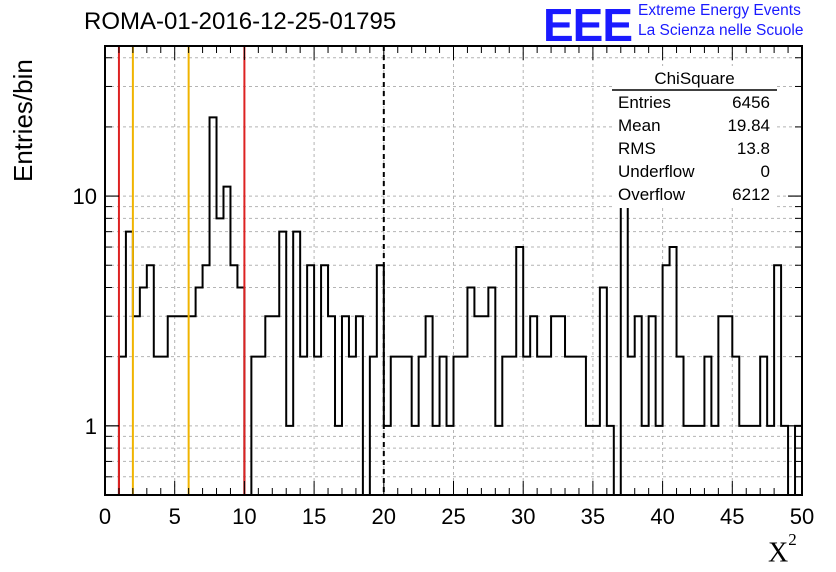 This screenshot has height=572, width=836. What do you see at coordinates (23, 120) in the screenshot?
I see `y-axis-label: Entries/bin` at bounding box center [23, 120].